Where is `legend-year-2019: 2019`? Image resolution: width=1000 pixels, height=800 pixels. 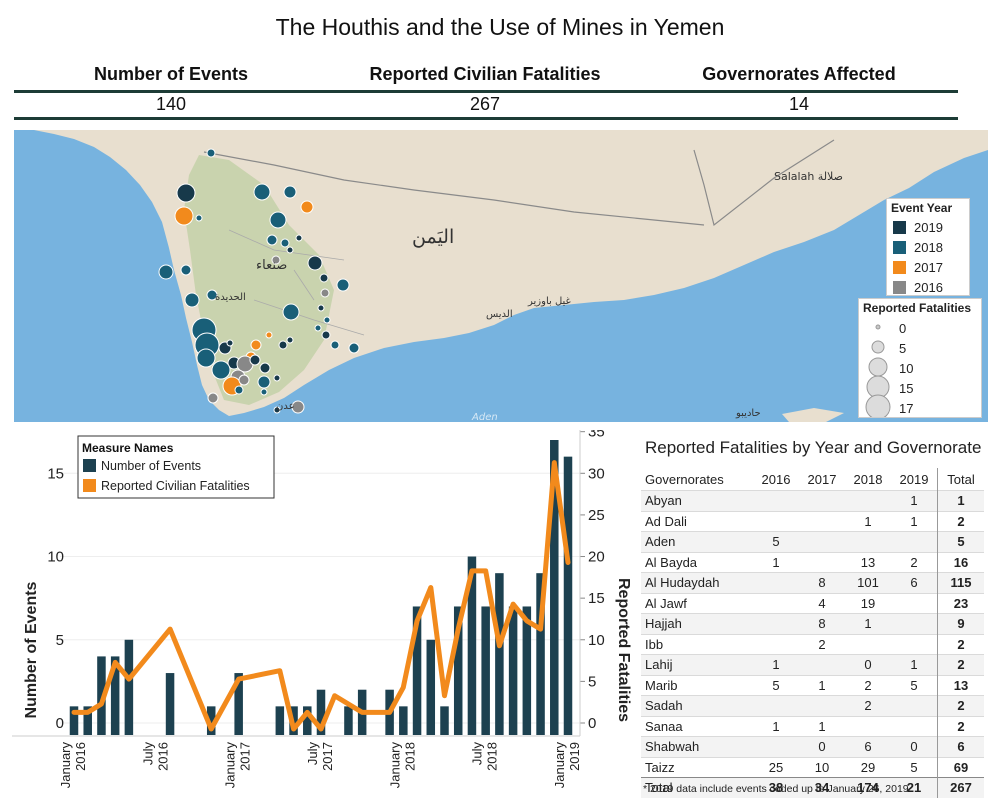
legend-year-2019: 2019 is located at coordinates (928, 227).